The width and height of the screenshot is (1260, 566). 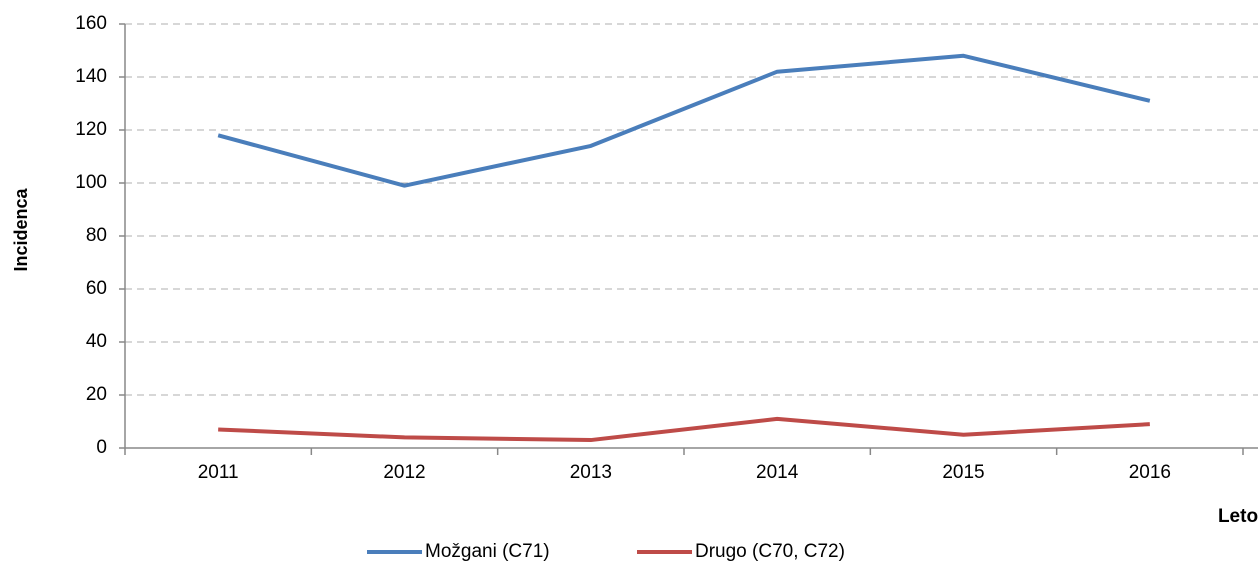 I want to click on y-tick-label: 40, so click(x=96, y=341).